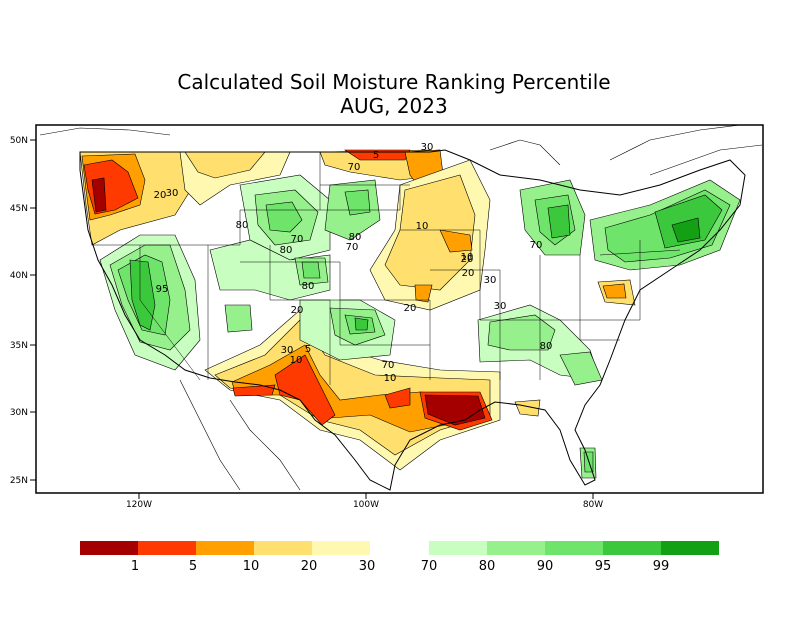 The height and width of the screenshot is (618, 800). I want to click on lon-tick-label: 100W, so click(366, 505).